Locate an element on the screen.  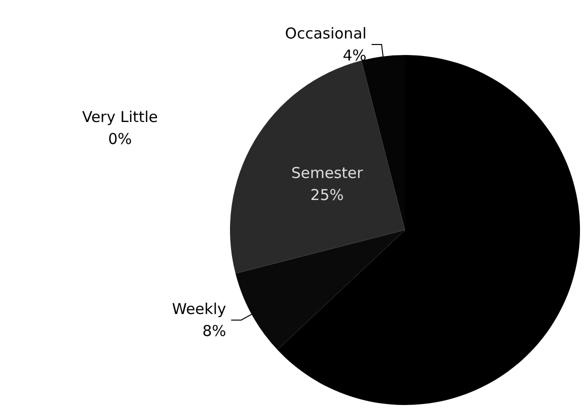
data-label: 25% is located at coordinates (327, 195).